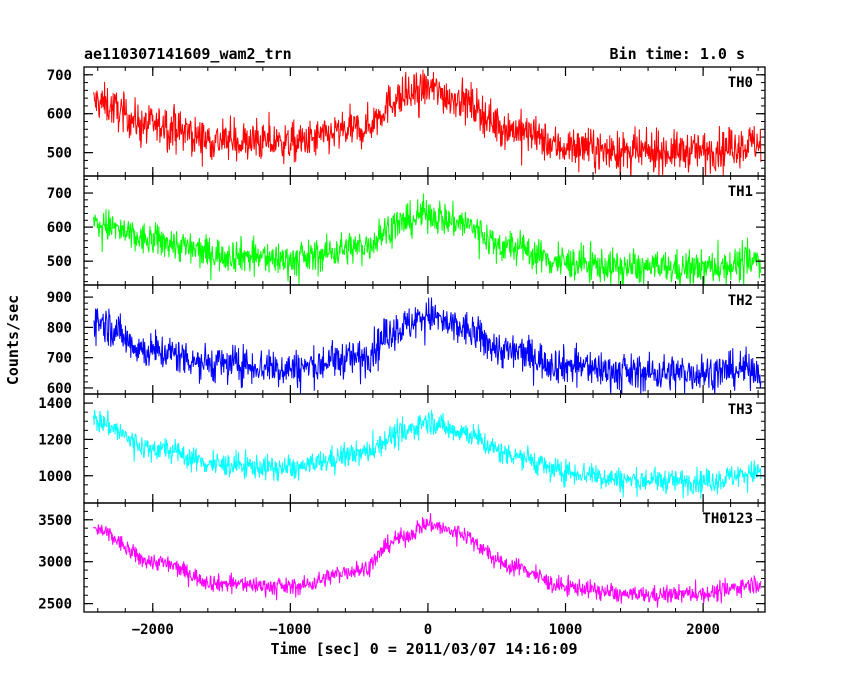  I want to click on panel-label: TH0, so click(740, 83).